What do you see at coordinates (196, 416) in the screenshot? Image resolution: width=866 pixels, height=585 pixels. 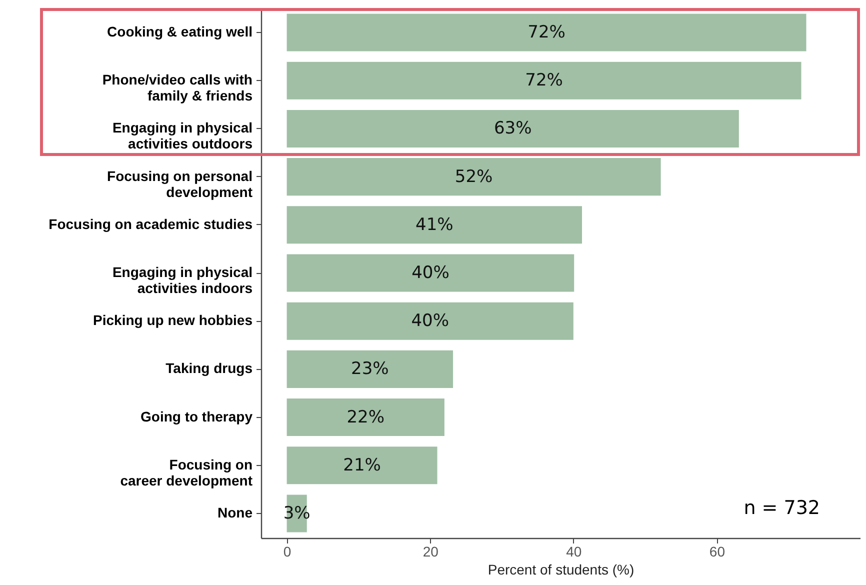 I see `y-tick-label: Going to therapy` at bounding box center [196, 416].